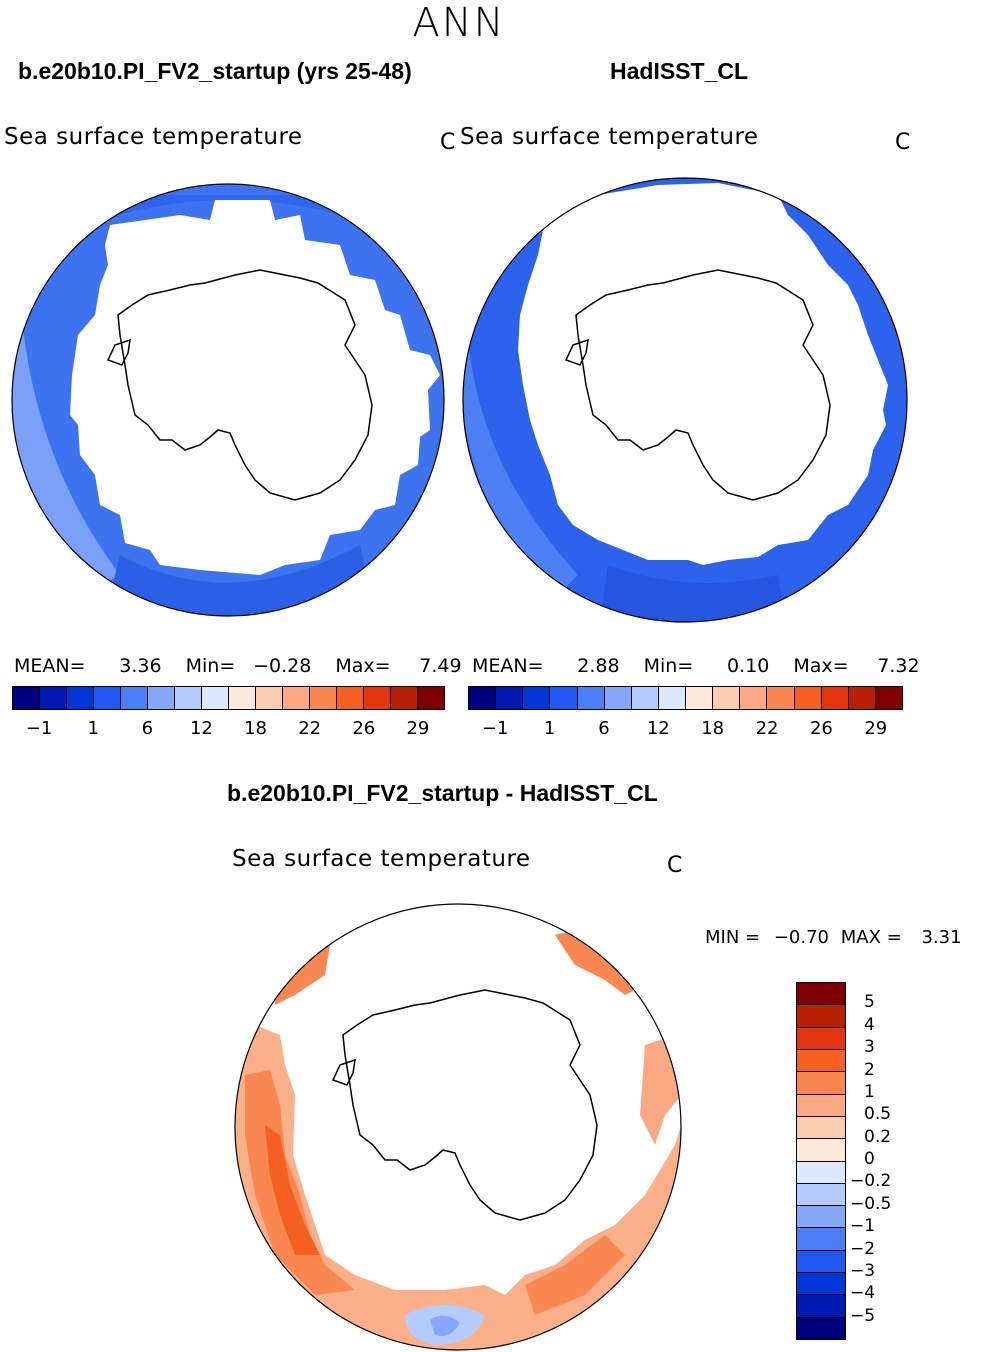  Describe the element at coordinates (495, 728) in the screenshot. I see `right-colorbar-tick-label: −1` at that location.